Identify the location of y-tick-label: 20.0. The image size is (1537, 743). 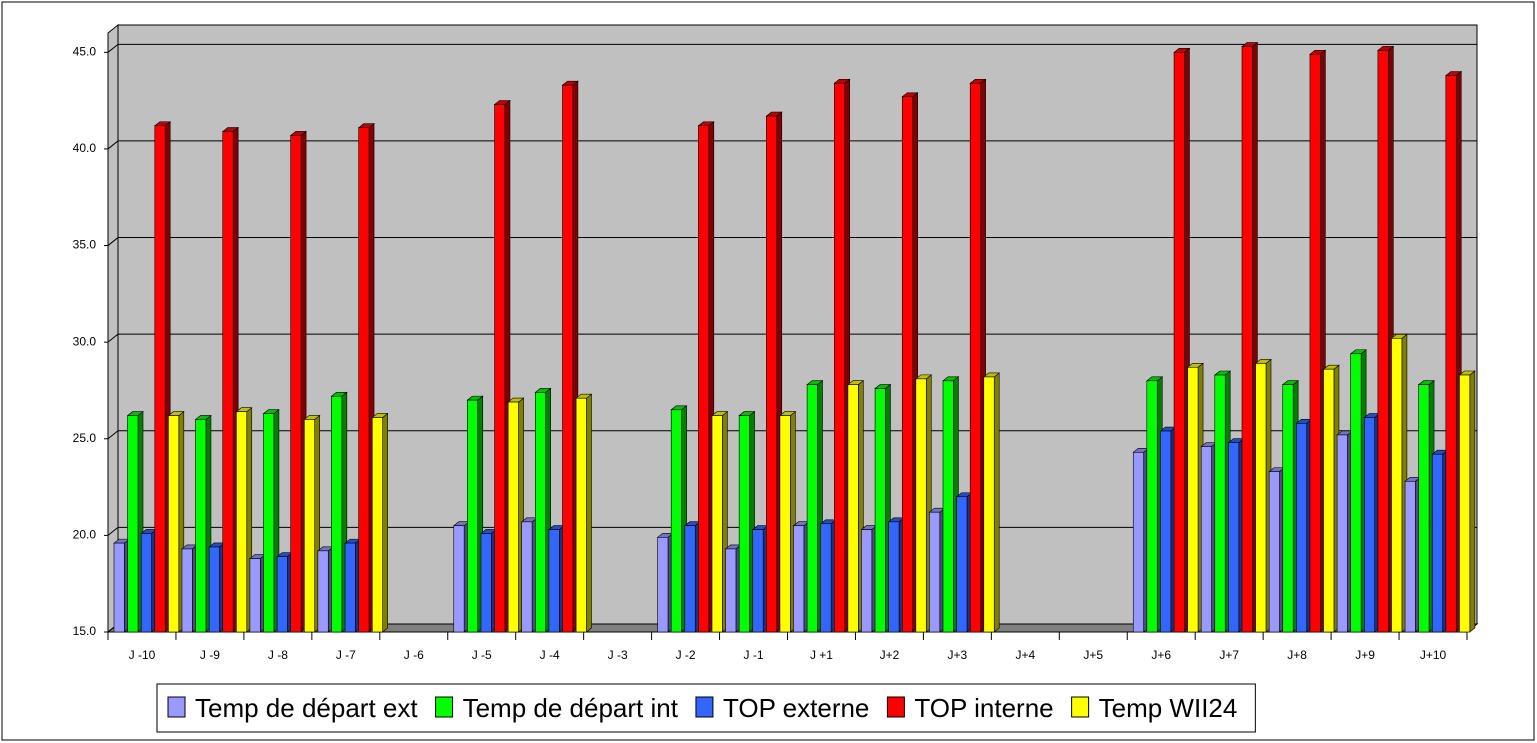
(85, 535).